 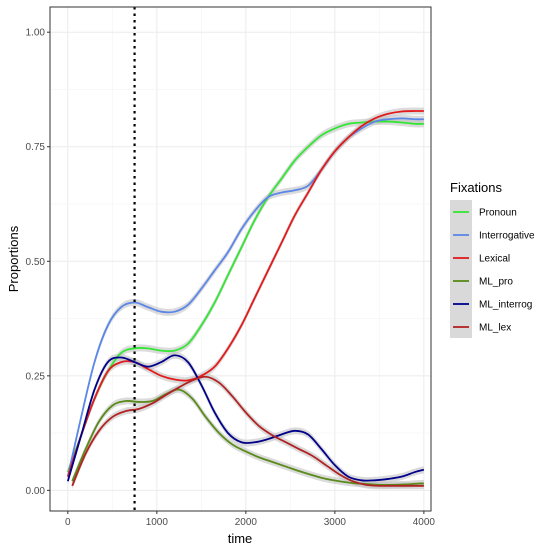 I want to click on legend-label: Lexical, so click(x=494, y=259).